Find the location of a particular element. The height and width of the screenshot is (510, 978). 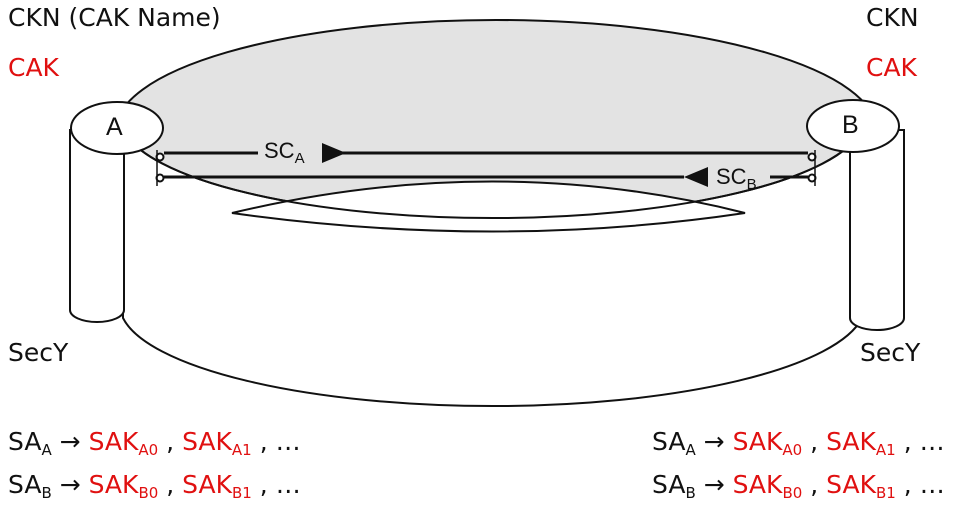

right-ckn-label: CKN is located at coordinates (892, 17).